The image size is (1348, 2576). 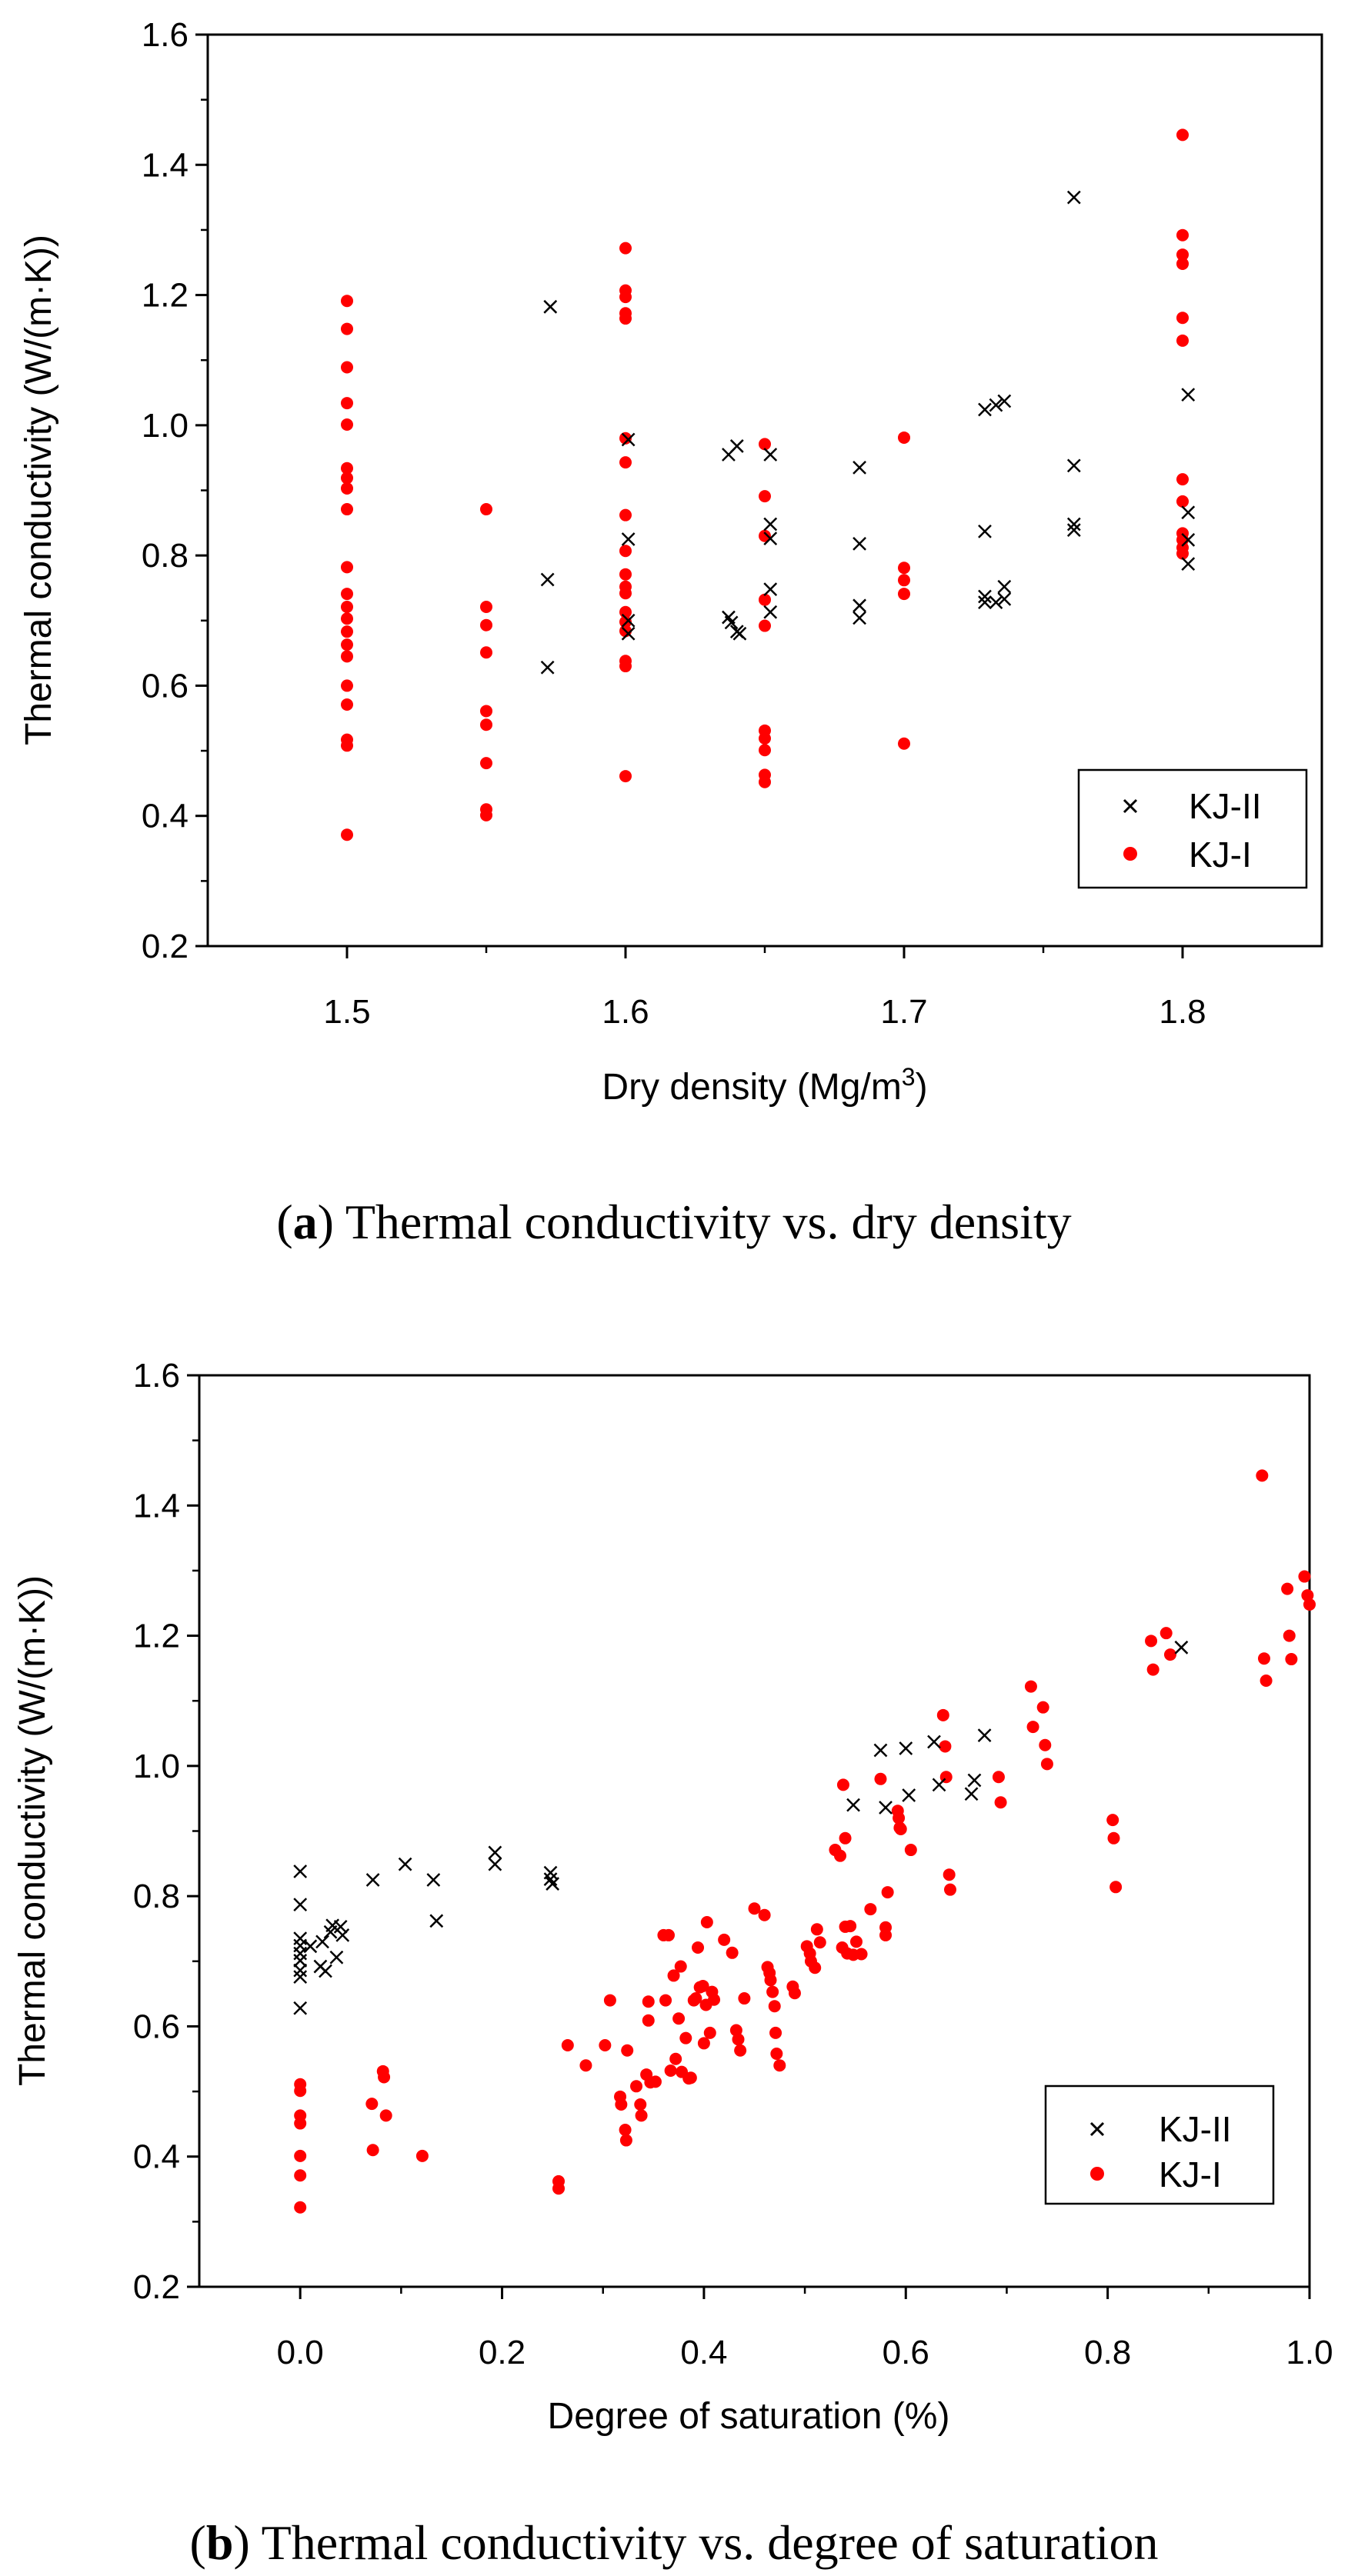 I want to click on chart-a-legend-kj2-marker, so click(x=1130, y=806).